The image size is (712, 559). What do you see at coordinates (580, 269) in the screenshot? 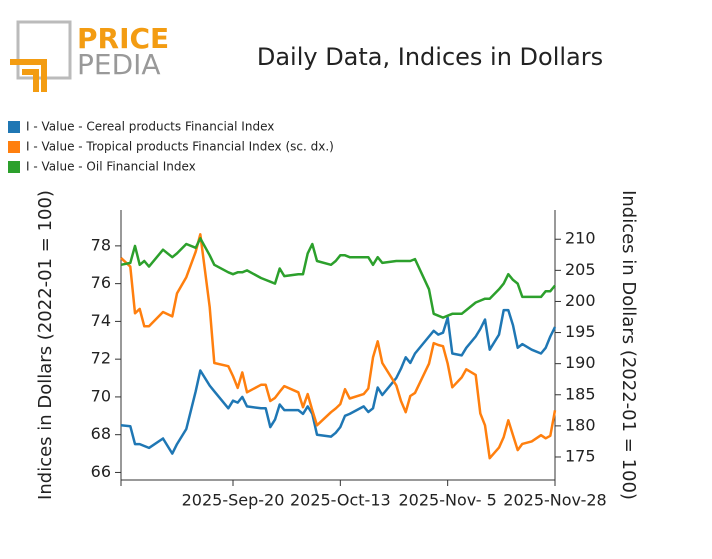
I see `y2-tick-label: 205` at bounding box center [580, 269].